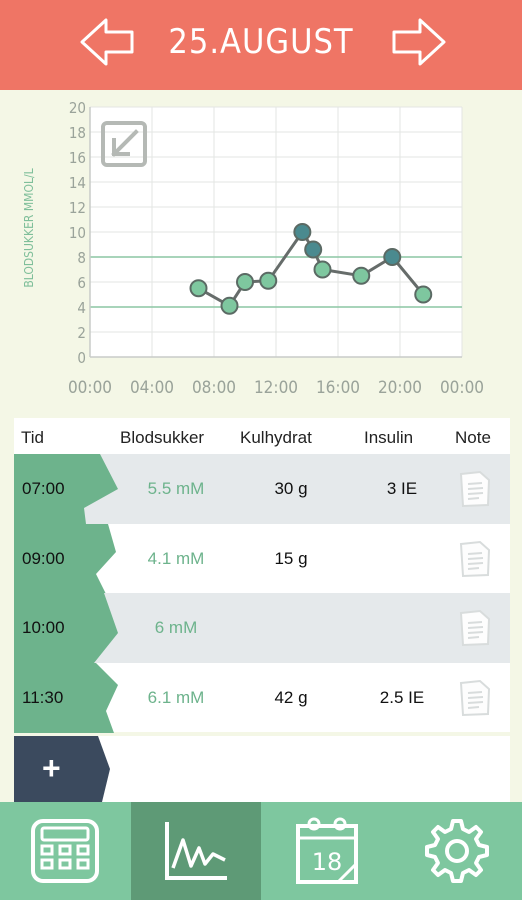 This screenshot has width=522, height=900. Describe the element at coordinates (77, 158) in the screenshot. I see `y-tick-label: 16` at that location.